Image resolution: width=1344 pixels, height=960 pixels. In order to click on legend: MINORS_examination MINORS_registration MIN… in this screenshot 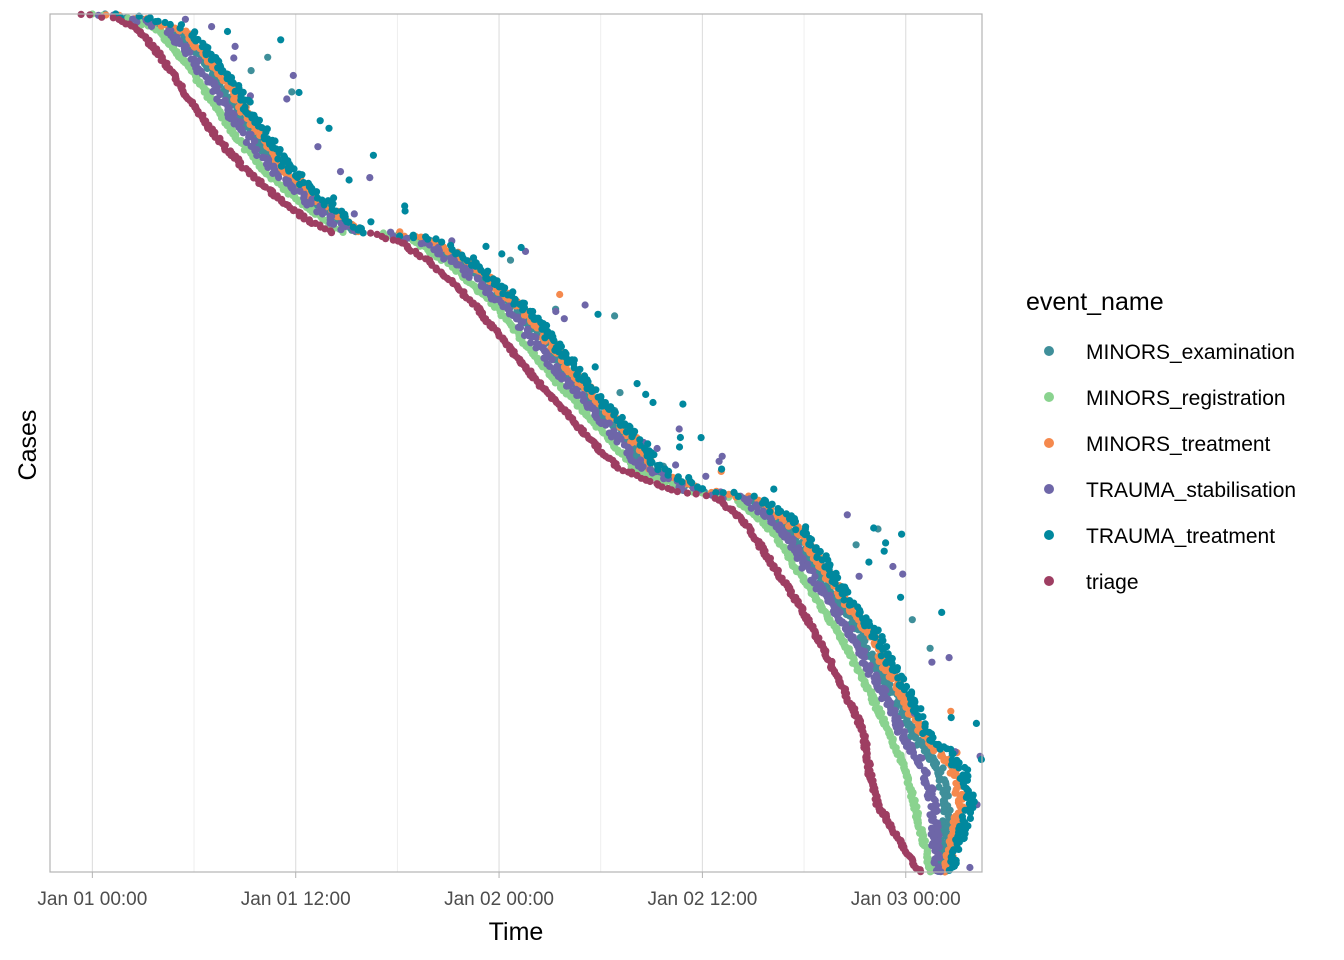, I will do `click(1170, 467)`.